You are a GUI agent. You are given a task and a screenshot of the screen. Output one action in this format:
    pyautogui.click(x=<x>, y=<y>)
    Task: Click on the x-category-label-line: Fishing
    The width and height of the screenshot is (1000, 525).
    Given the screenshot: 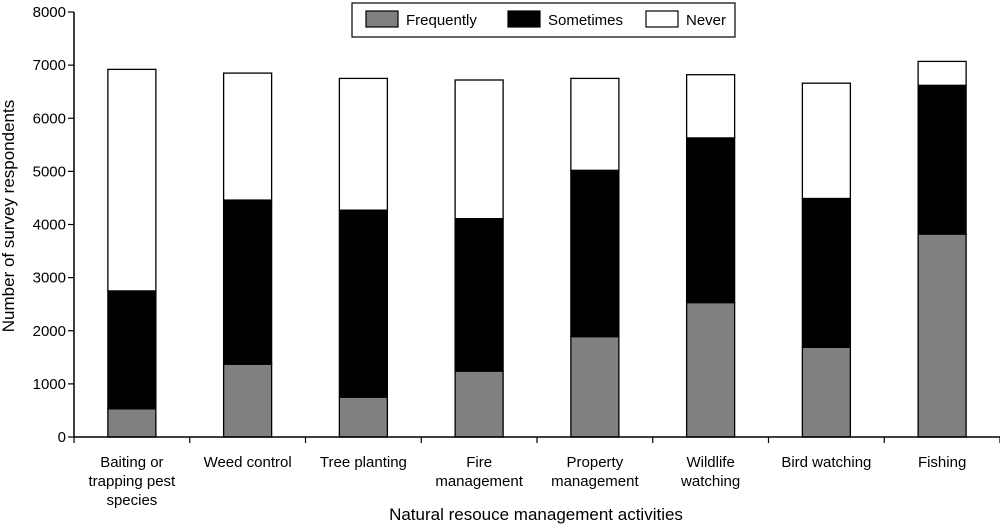 What is the action you would take?
    pyautogui.click(x=942, y=462)
    